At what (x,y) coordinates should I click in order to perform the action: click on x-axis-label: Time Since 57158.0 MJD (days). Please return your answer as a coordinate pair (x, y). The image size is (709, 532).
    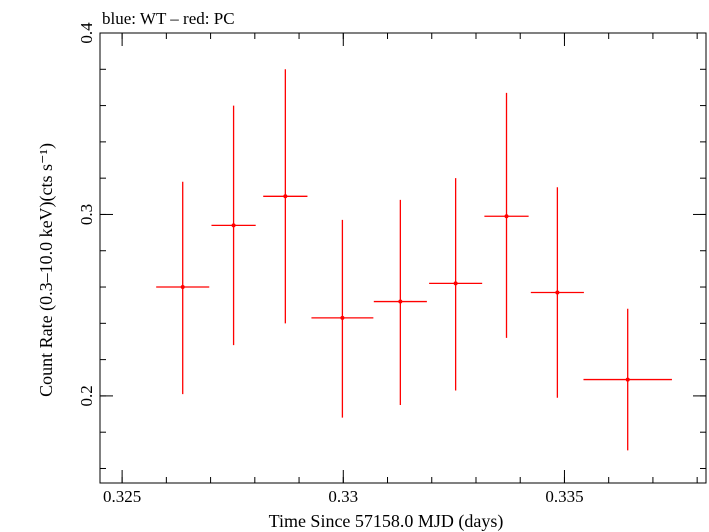
    Looking at the image, I should click on (386, 521).